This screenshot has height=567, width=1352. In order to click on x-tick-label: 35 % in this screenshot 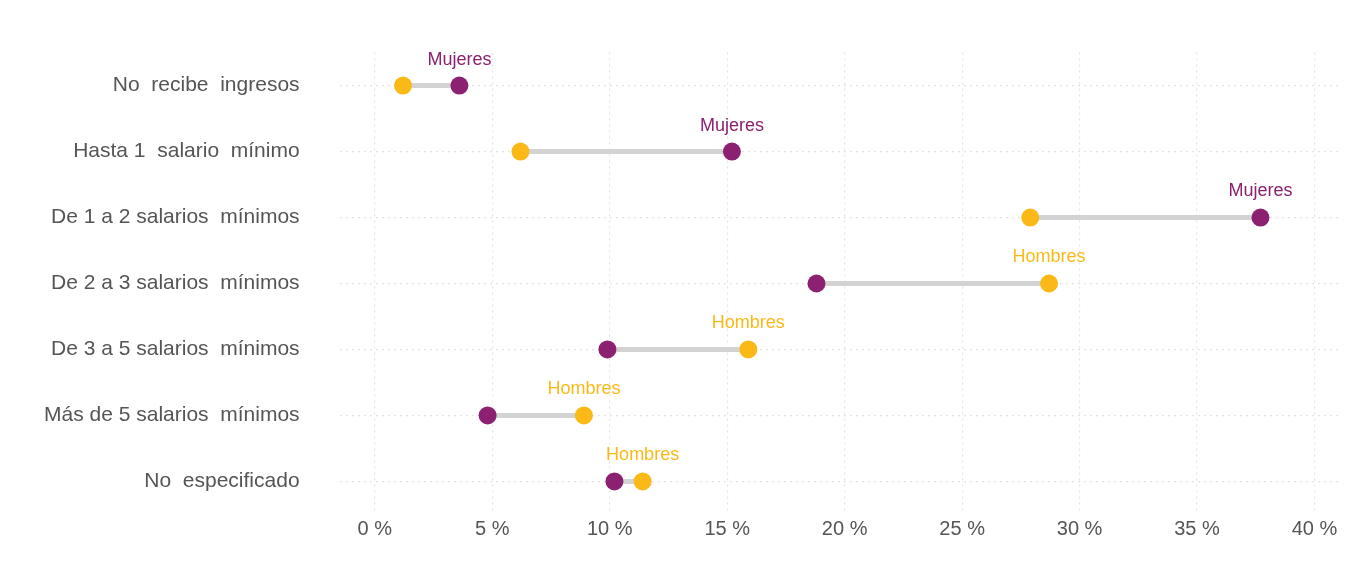, I will do `click(1197, 527)`.